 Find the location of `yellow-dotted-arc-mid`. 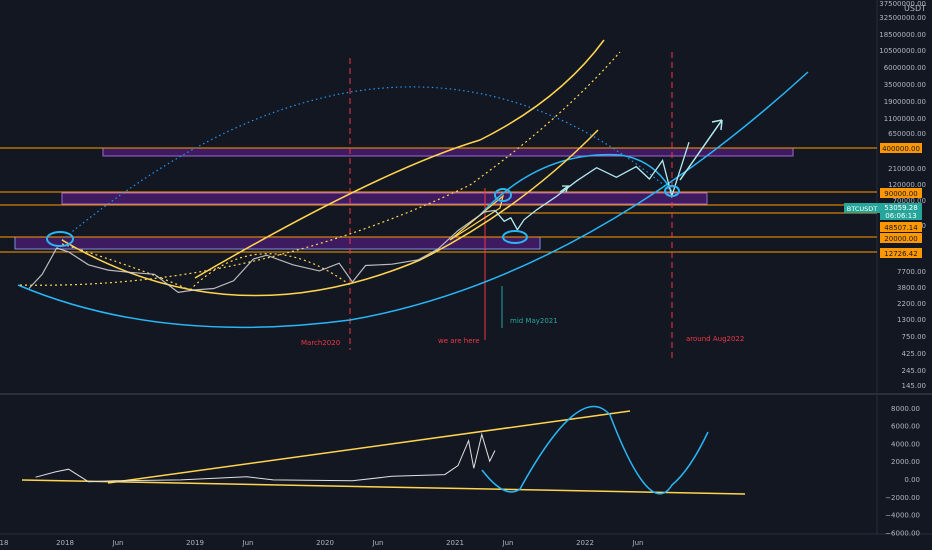

yellow-dotted-arc-mid is located at coordinates (270, 272).